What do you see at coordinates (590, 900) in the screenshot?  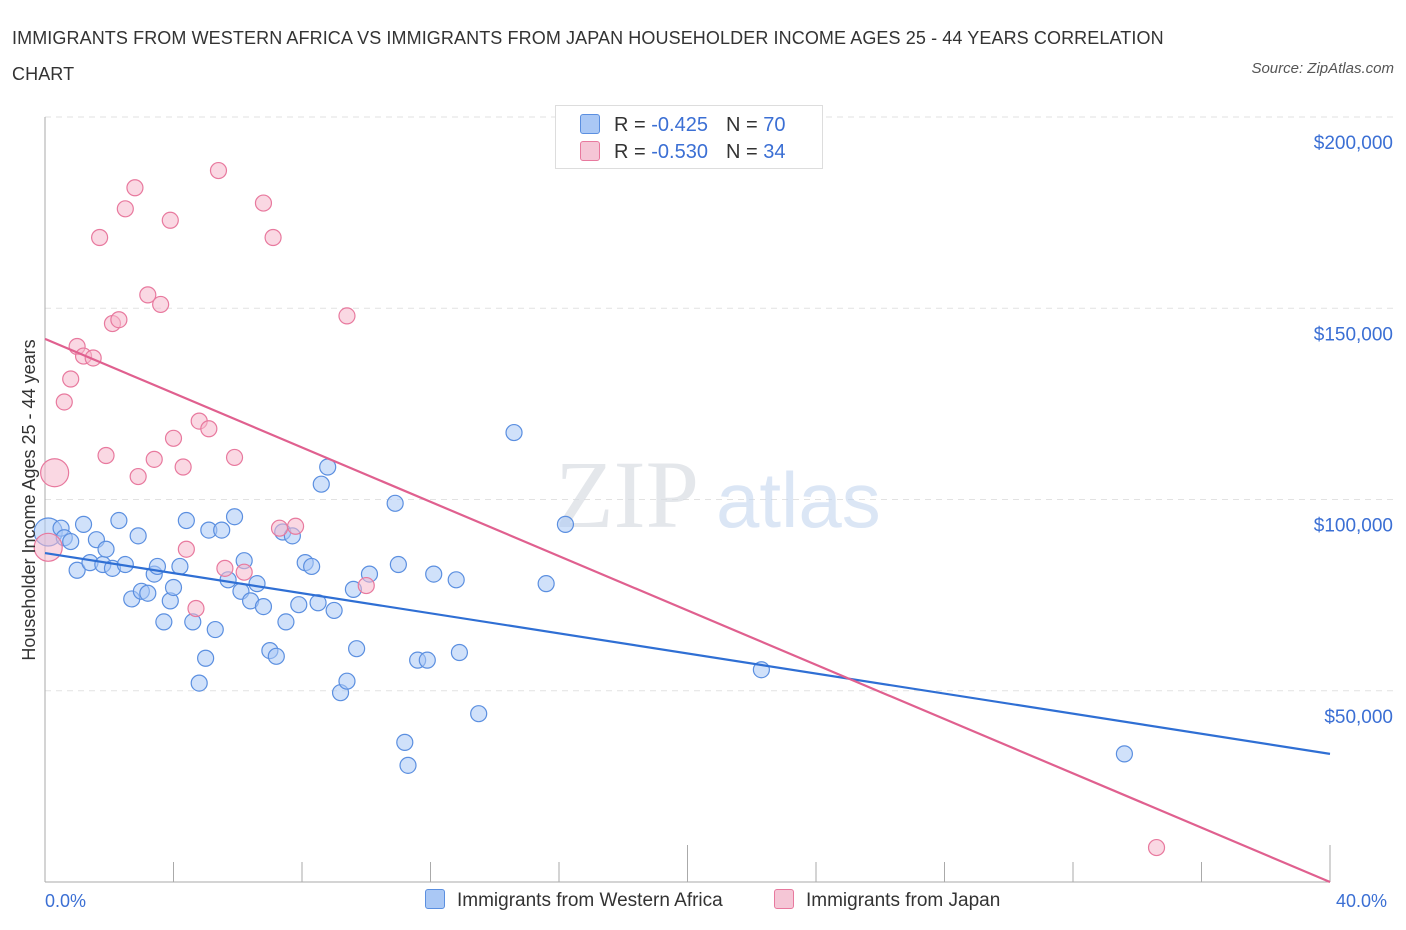 I see `bottom-legend-series1-label: Immigrants from Western Africa` at bounding box center [590, 900].